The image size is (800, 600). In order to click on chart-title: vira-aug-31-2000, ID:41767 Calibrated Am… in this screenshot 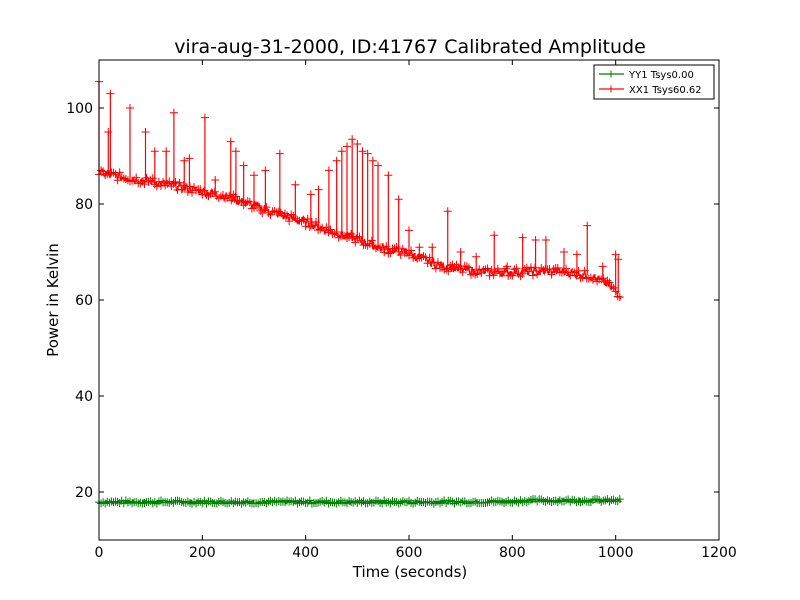, I will do `click(410, 47)`.